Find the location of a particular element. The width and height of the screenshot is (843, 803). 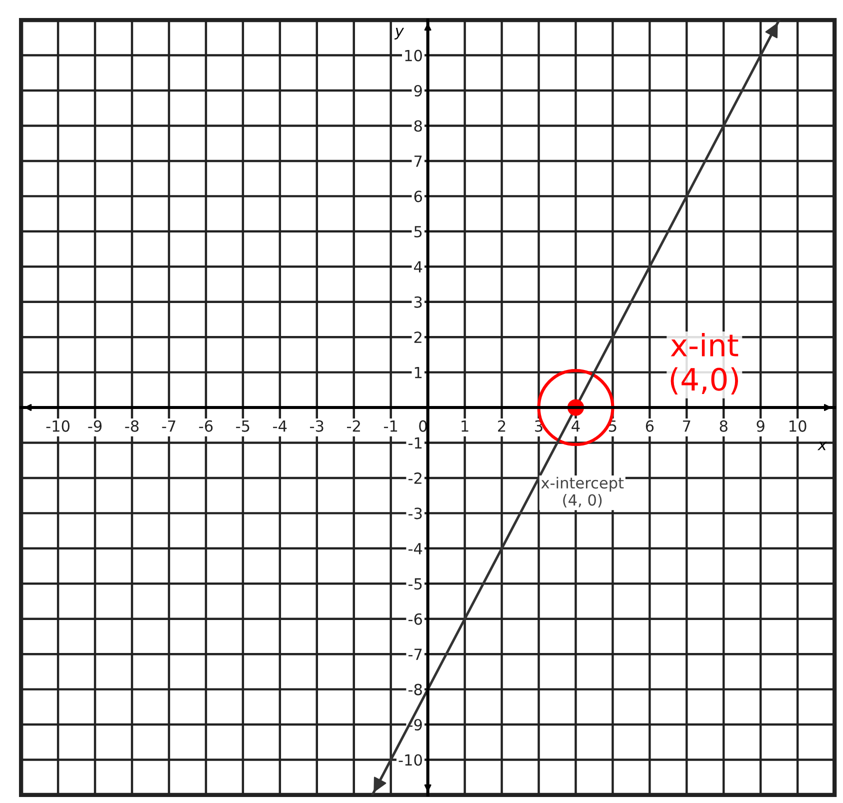

y-tick-label: 7 is located at coordinates (418, 161).